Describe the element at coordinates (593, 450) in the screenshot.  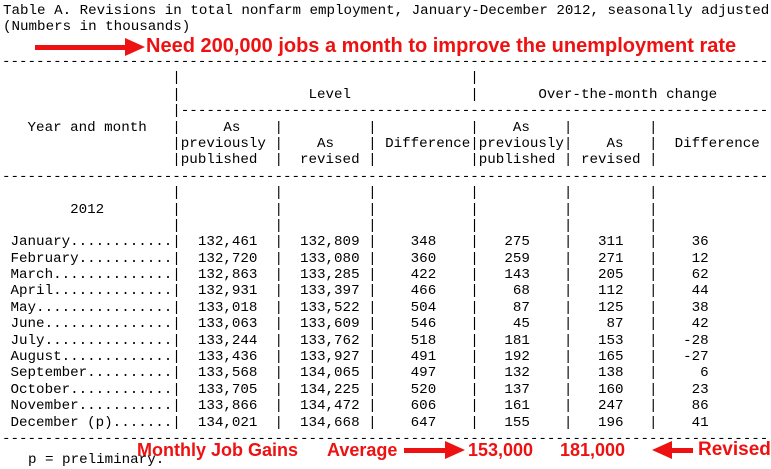
I see `annotation-revised-average: 181,000` at that location.